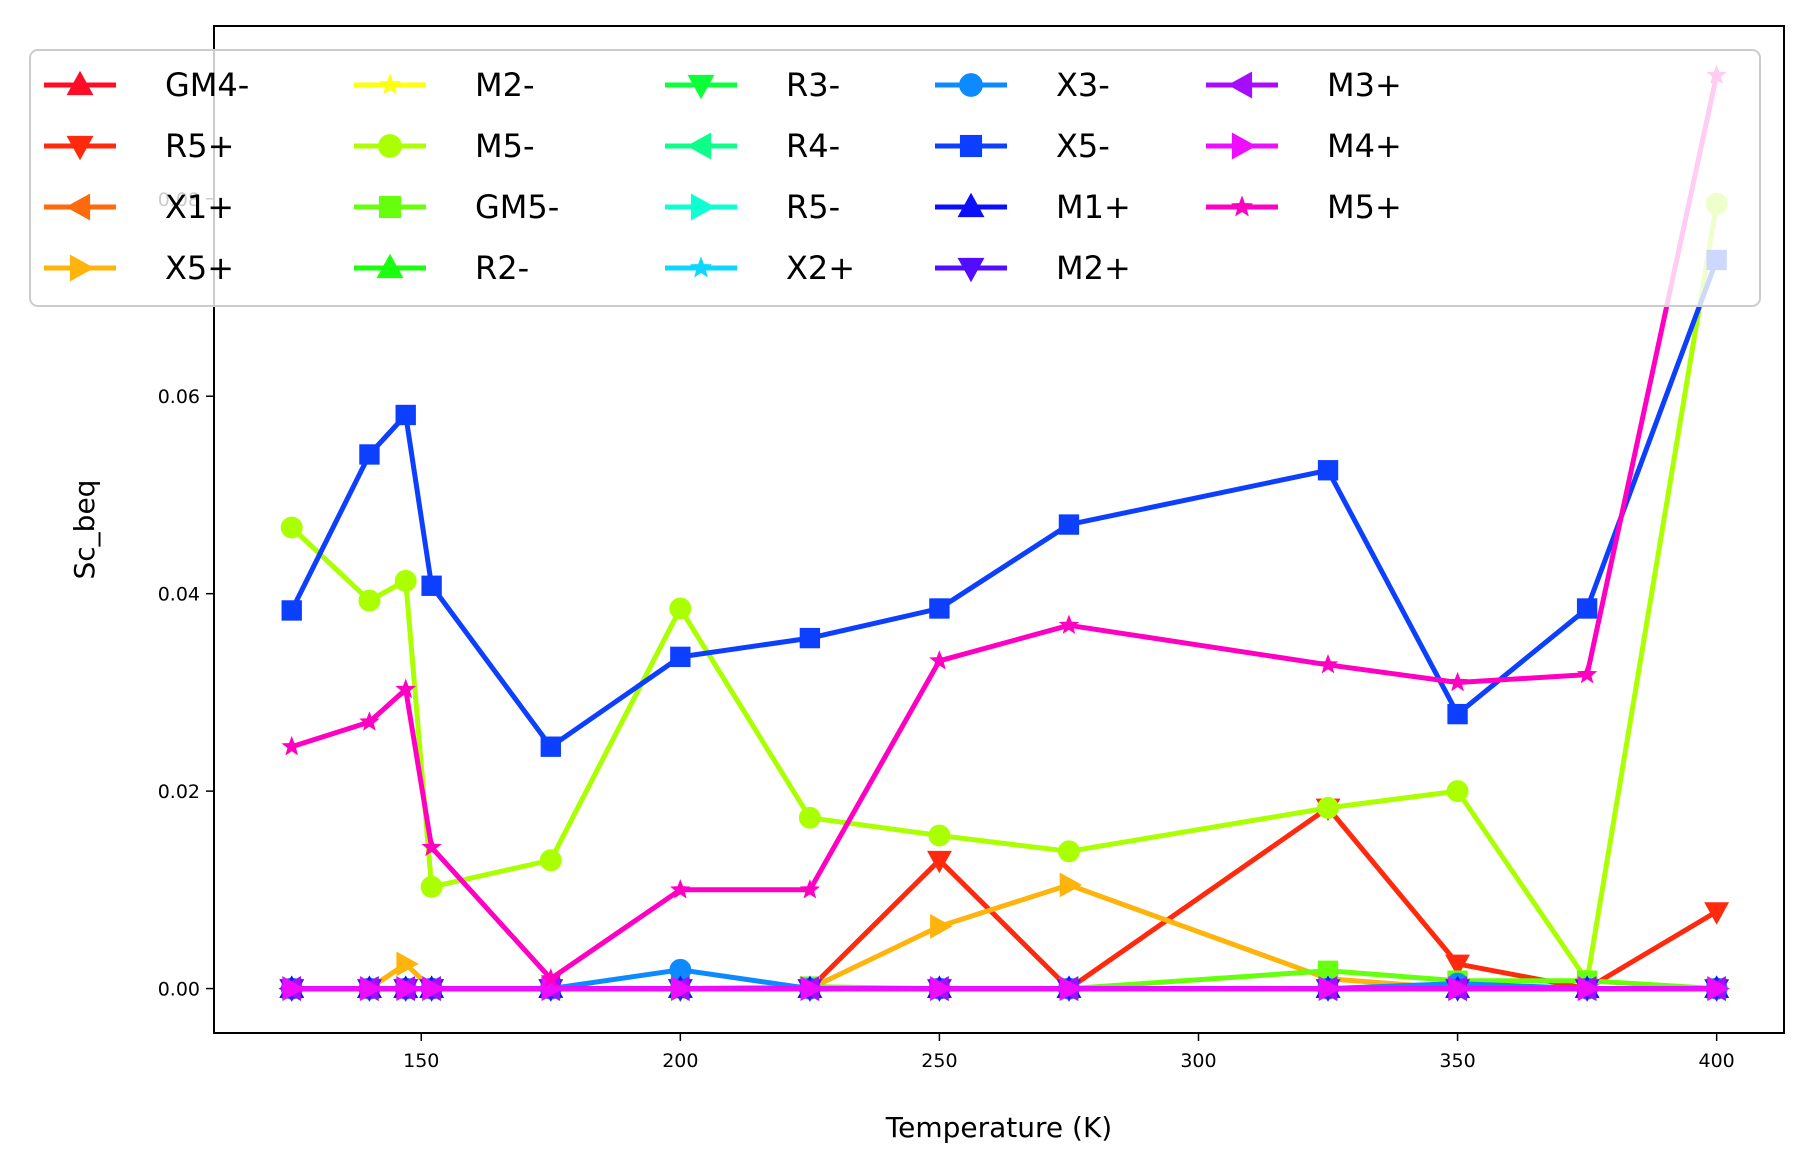  What do you see at coordinates (1093, 207) in the screenshot?
I see `legend-label: M1+` at bounding box center [1093, 207].